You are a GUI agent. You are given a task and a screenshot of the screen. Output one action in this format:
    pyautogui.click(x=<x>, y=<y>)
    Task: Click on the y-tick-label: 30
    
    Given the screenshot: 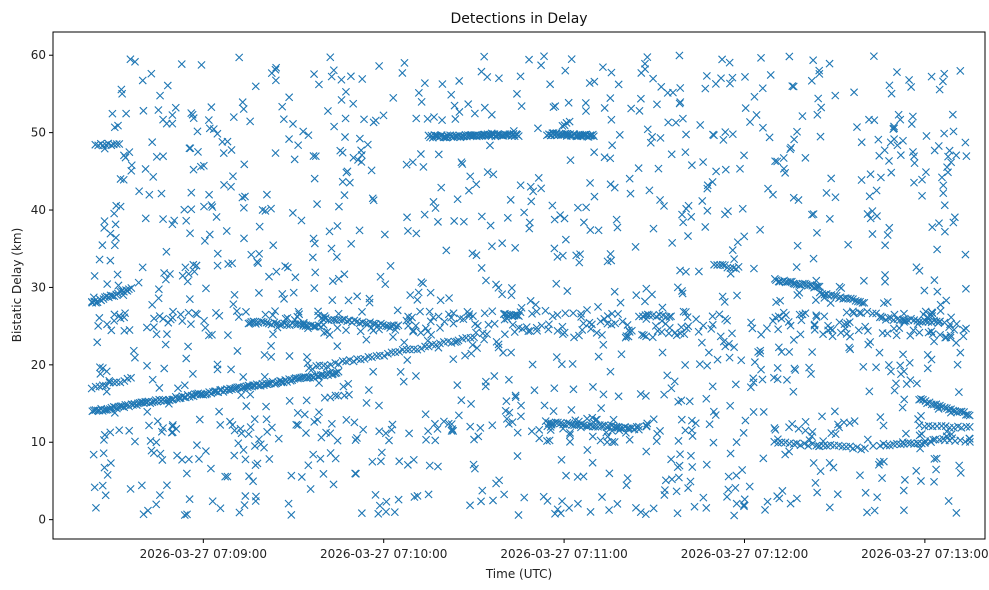 What is the action you would take?
    pyautogui.click(x=38, y=287)
    